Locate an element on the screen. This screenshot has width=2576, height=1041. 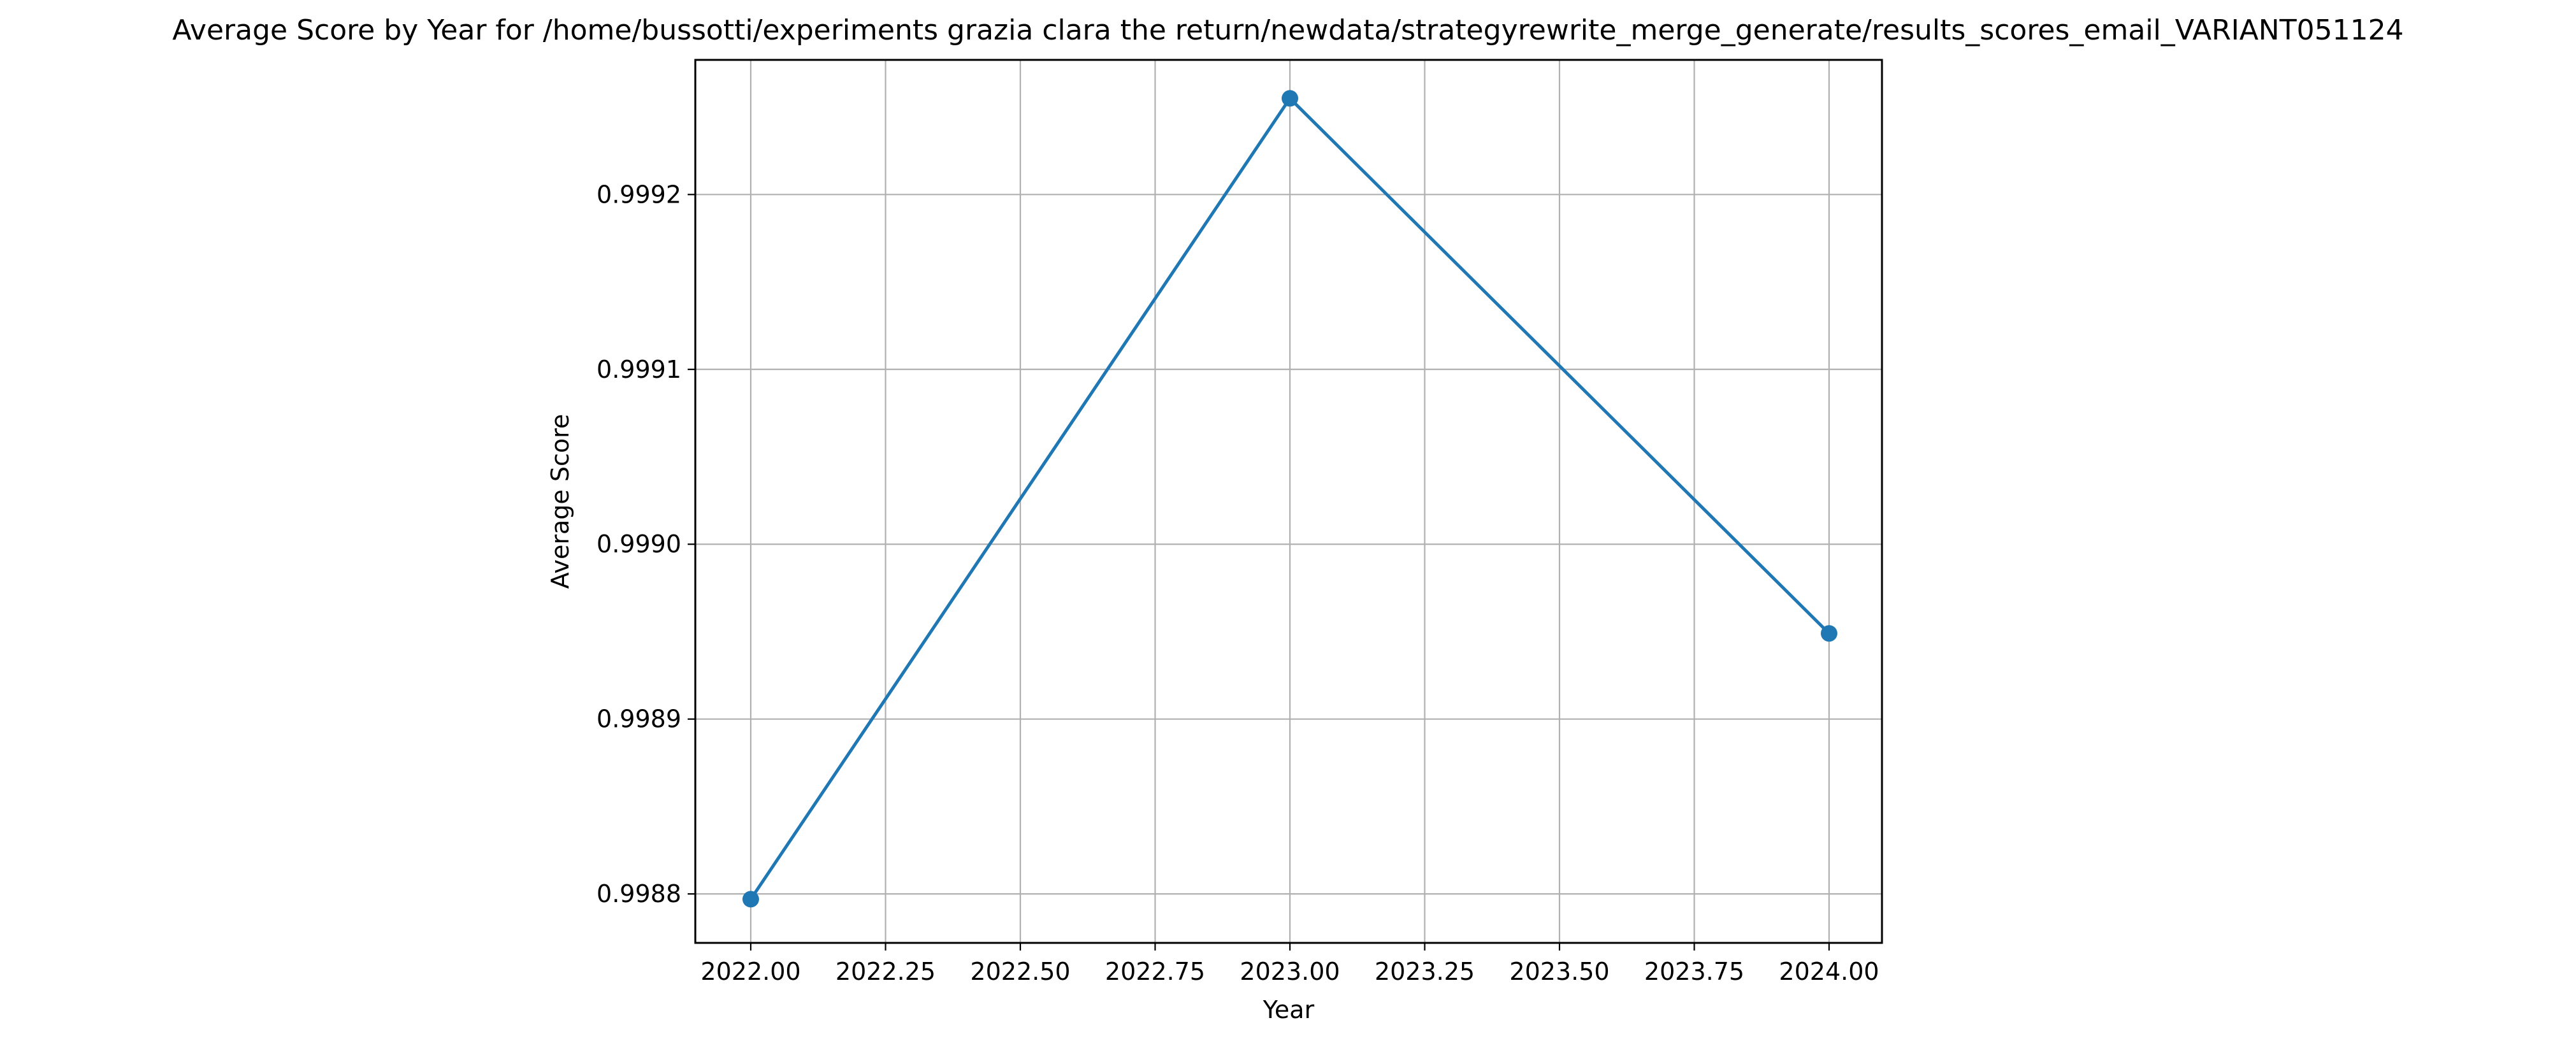
y-axis-label: Average Score is located at coordinates (560, 501).